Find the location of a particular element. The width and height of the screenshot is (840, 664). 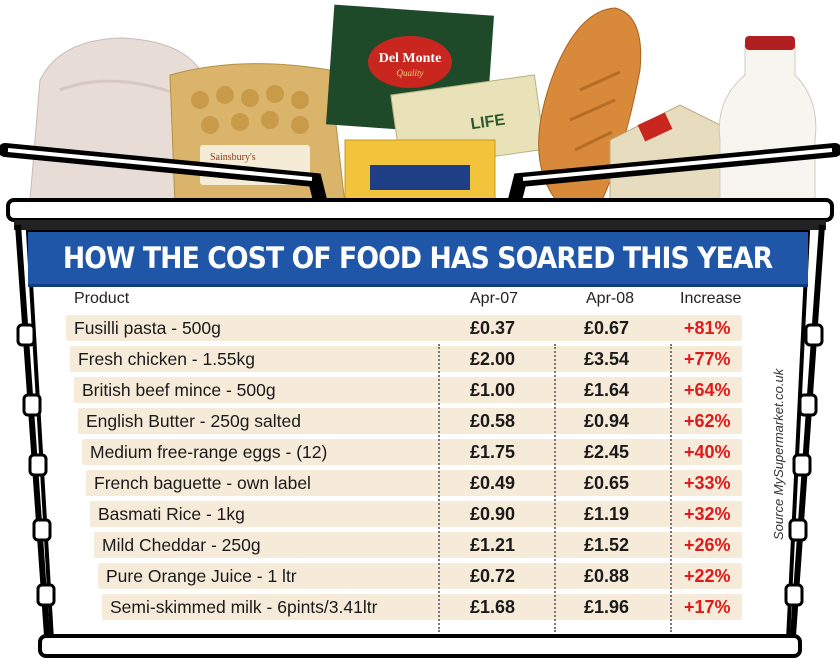

product-cell: Fresh chicken - 1.55kg is located at coordinates (167, 359).